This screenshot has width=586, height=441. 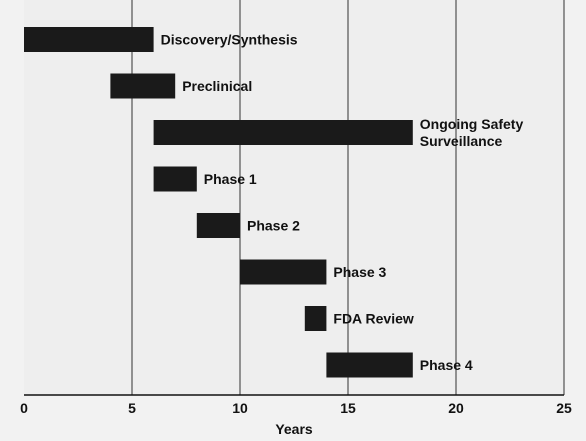 I want to click on bar-label: Surveillance, so click(x=461, y=141).